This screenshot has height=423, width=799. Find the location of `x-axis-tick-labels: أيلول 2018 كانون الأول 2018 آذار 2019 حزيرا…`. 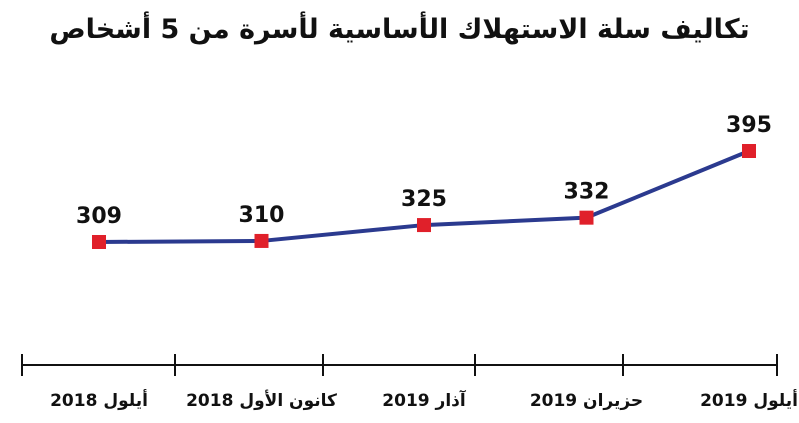

x-axis-tick-labels: أيلول 2018 كانون الأول 2018 آذار 2019 حزيرا… is located at coordinates (424, 400).